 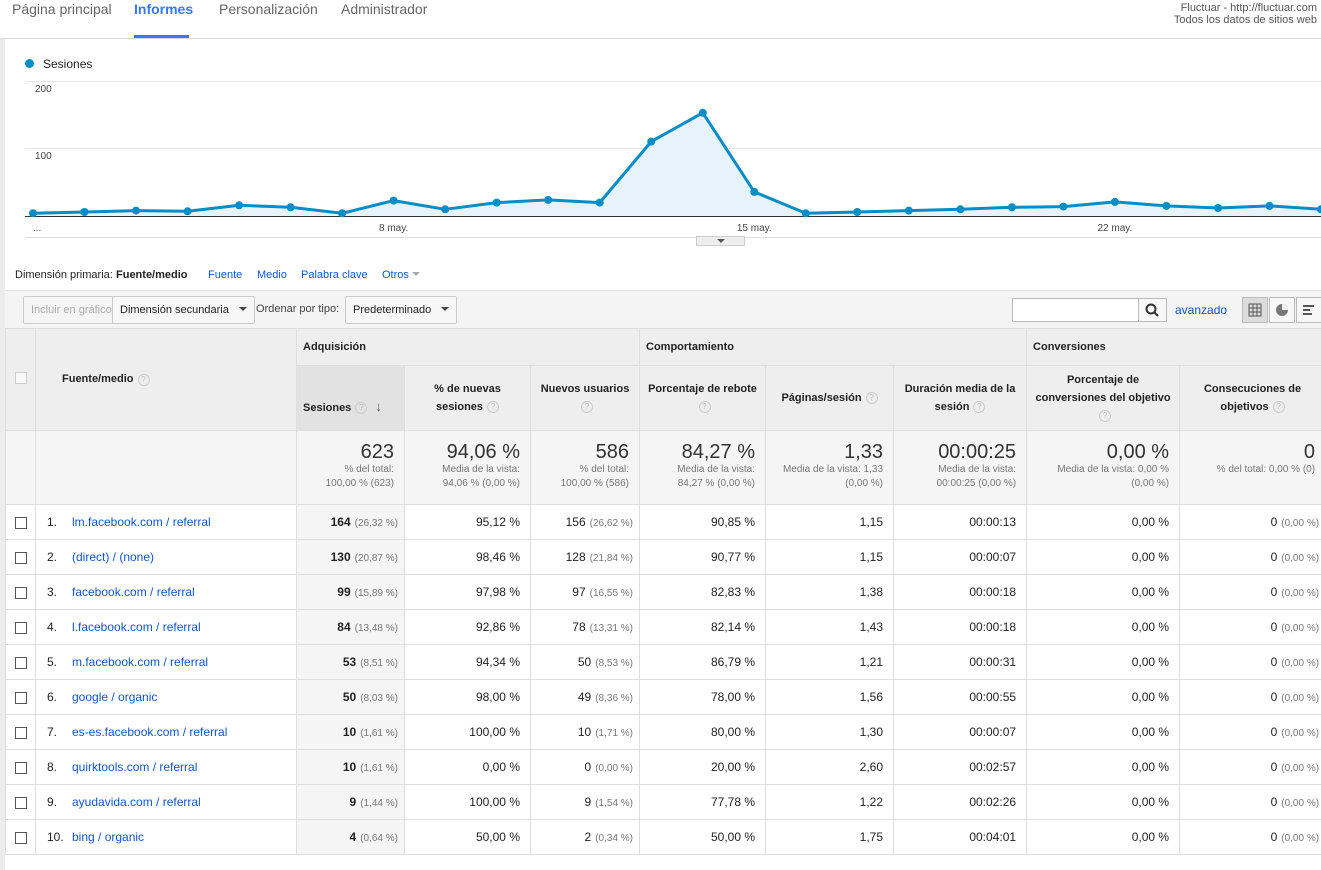 What do you see at coordinates (1250, 398) in the screenshot?
I see `col-goal-completions: Consecuciones de objetivos?` at bounding box center [1250, 398].